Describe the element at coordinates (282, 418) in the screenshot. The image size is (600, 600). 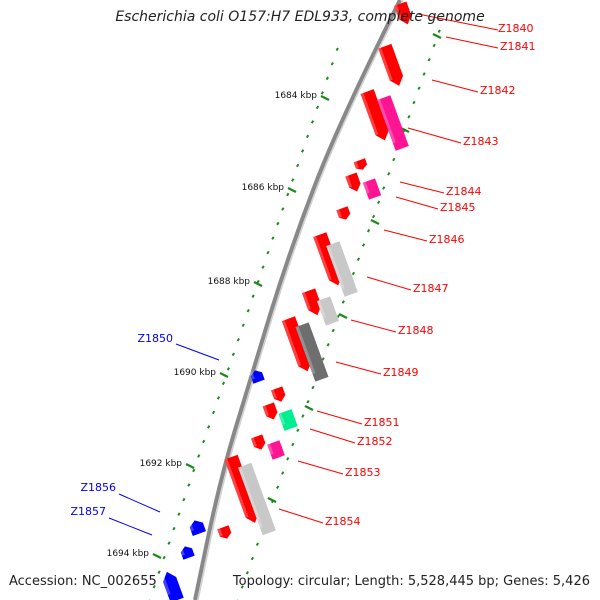
I see `feature-z1851-track2-shine` at that location.